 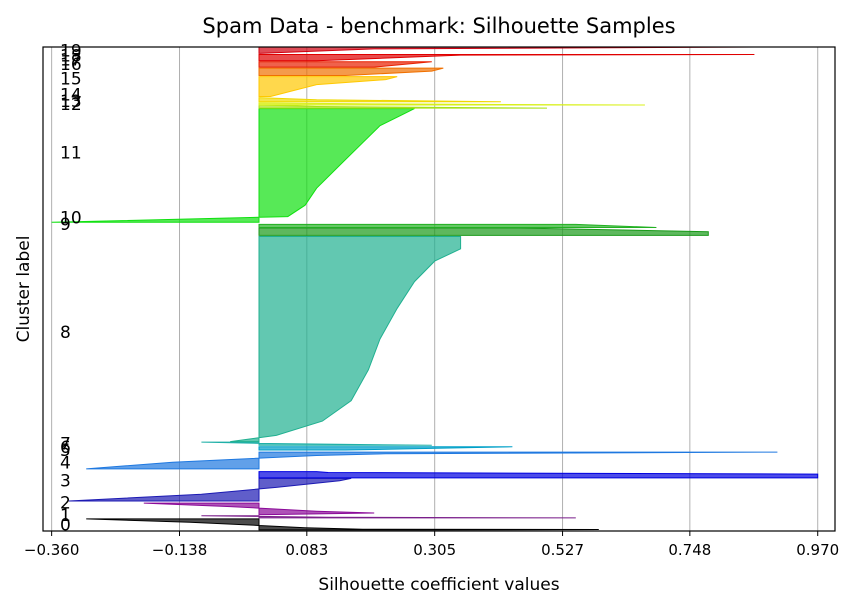 I want to click on cluster-label-15: 15, so click(x=71, y=80).